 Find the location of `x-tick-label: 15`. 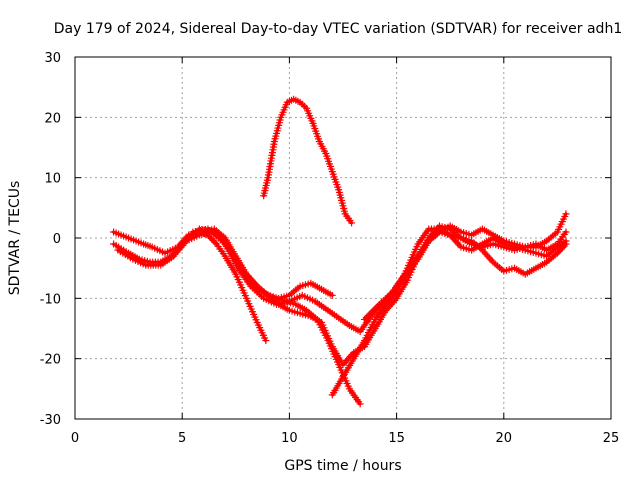

x-tick-label: 15 is located at coordinates (396, 438).